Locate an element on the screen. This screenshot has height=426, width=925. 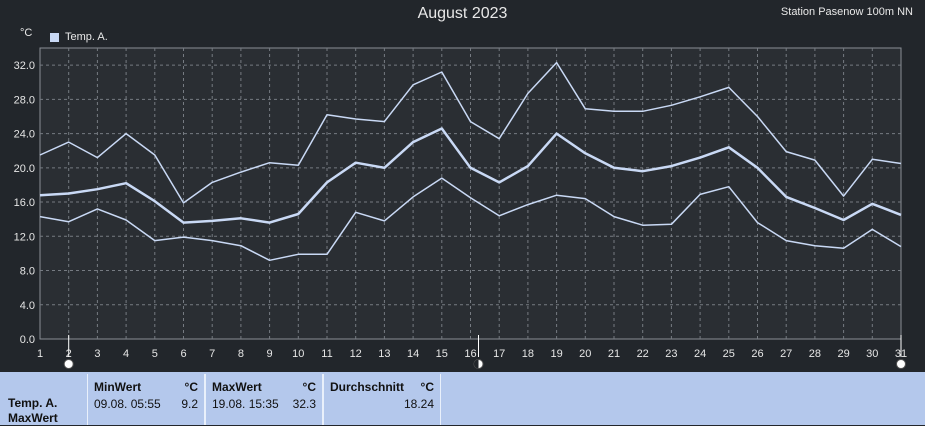
stats-row-label: Temp. A. MaxWert is located at coordinates (33, 411).